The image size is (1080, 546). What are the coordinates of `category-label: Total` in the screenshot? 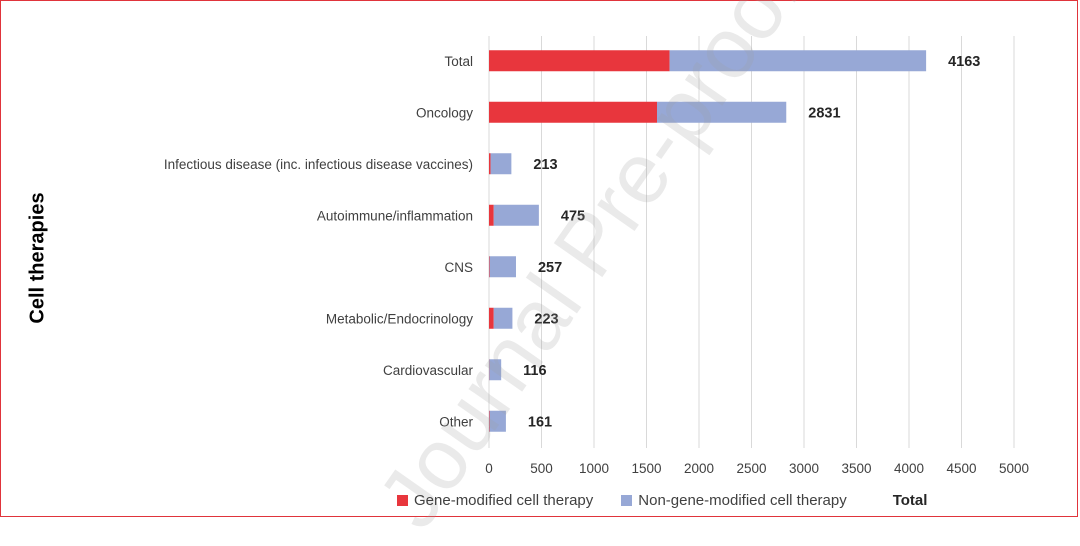 It's located at (458, 61).